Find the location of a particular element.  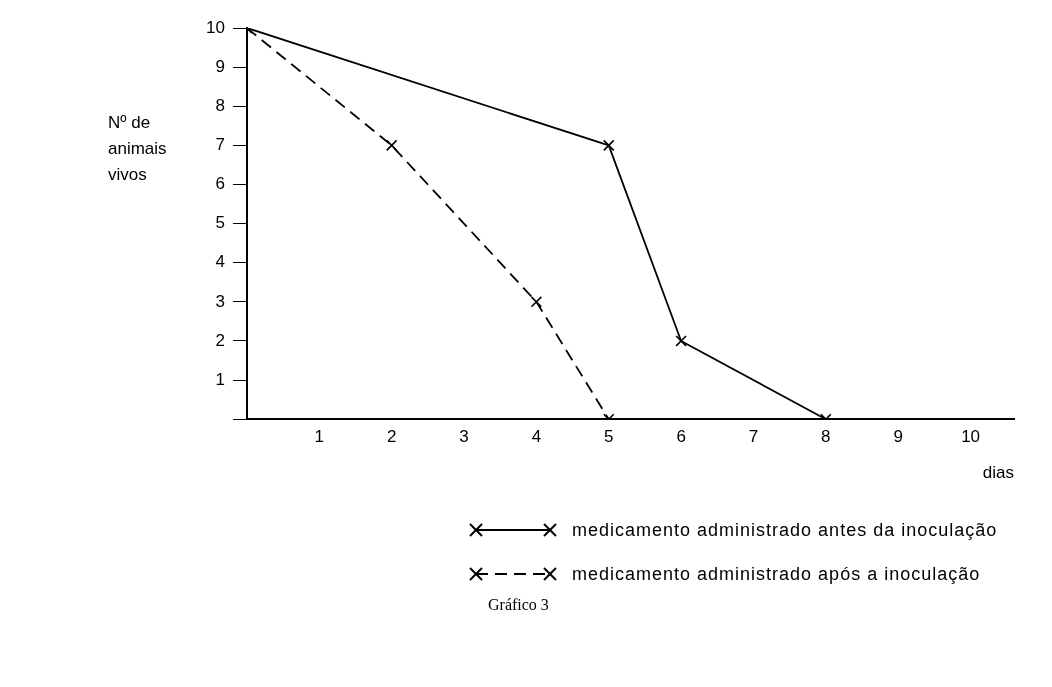

x-tick-label: 4 is located at coordinates (536, 437).